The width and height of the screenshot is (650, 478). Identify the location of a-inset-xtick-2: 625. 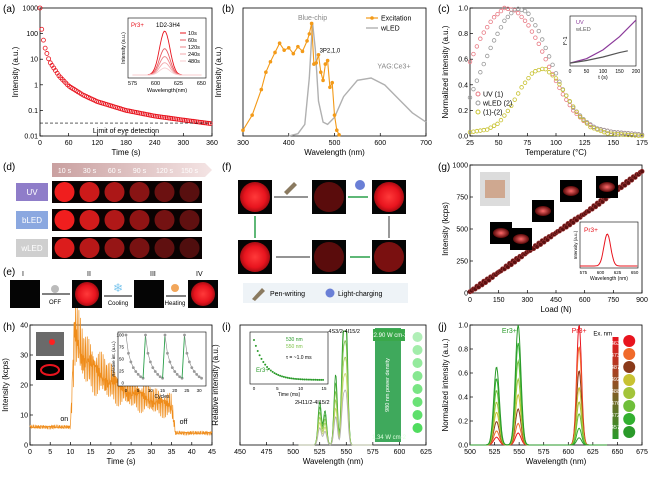
(178, 84).